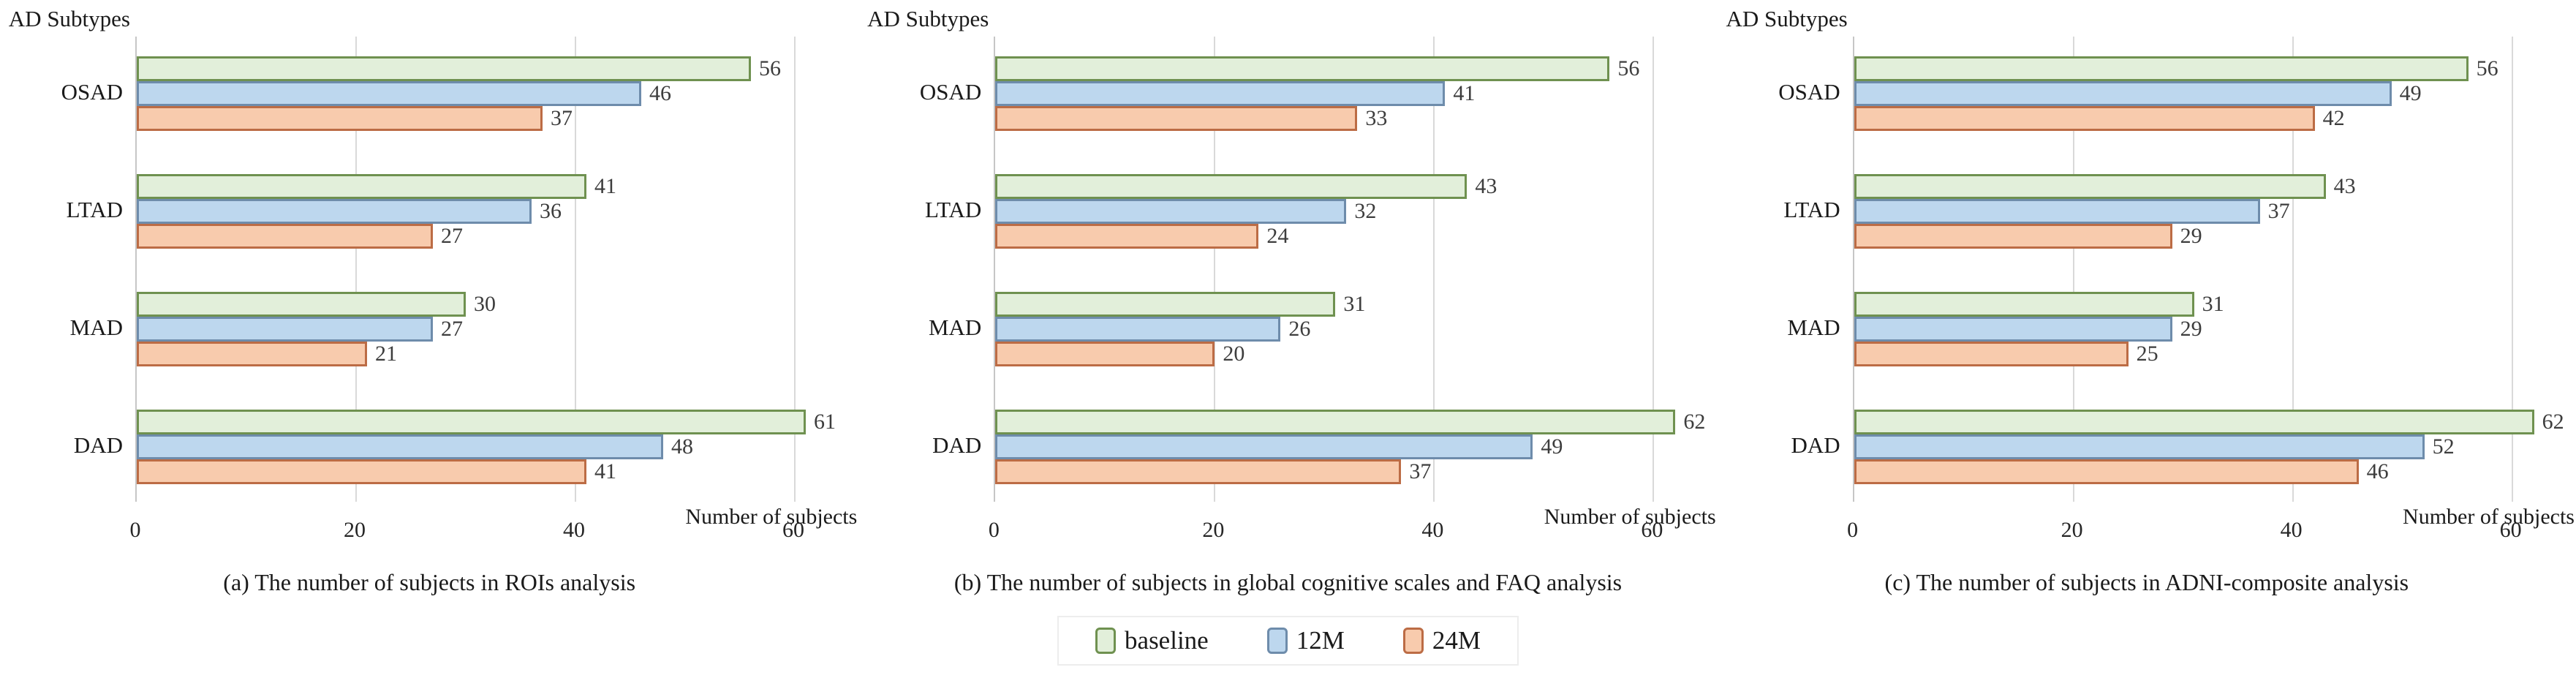  Describe the element at coordinates (2028, 329) in the screenshot. I see `bar-12m-mad: 29` at that location.